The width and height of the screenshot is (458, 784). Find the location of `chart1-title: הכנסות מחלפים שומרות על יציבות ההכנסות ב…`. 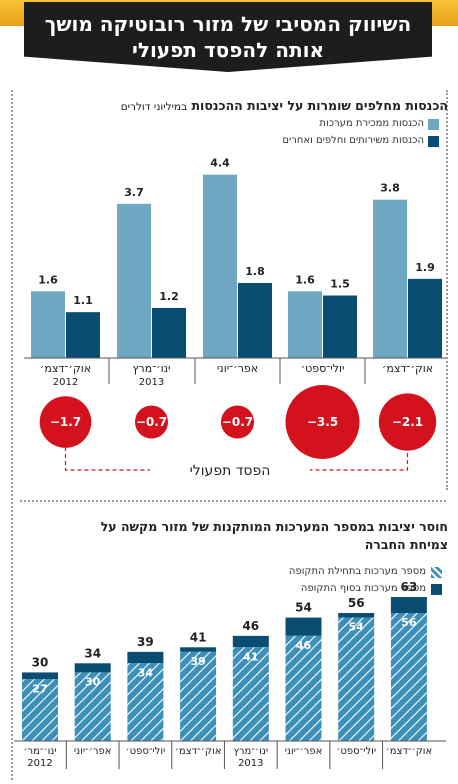

chart1-title: הכנסות מחלפים שומרות על יציבות ההכנסות ב… is located at coordinates (238, 105).